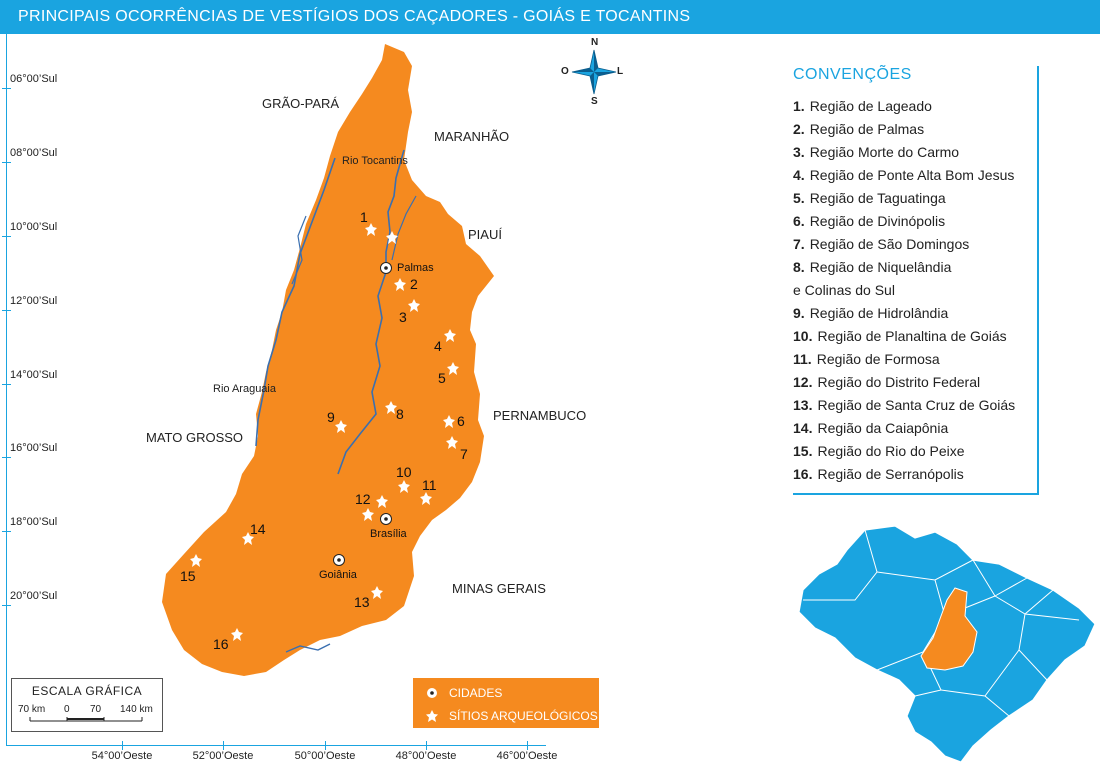 This screenshot has width=1100, height=773. What do you see at coordinates (946, 644) in the screenshot?
I see `brazil-inset-map` at bounding box center [946, 644].